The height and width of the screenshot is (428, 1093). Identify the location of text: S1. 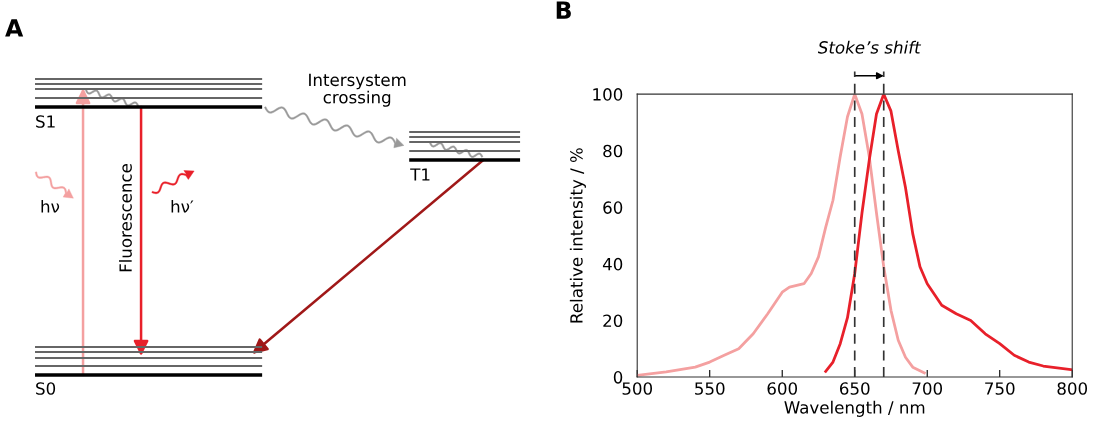
(45, 121).